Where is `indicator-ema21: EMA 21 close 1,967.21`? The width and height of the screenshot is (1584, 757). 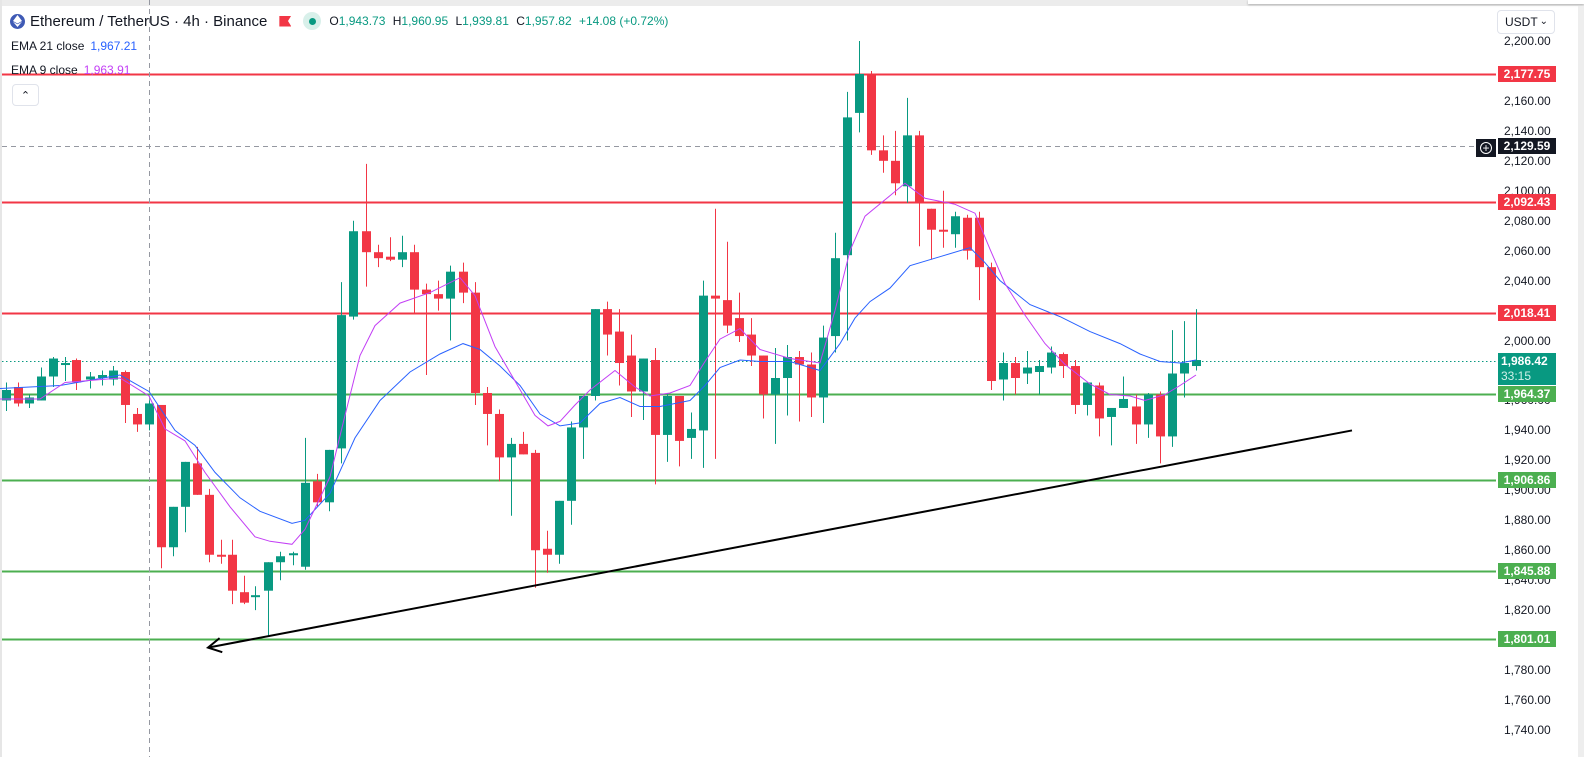
indicator-ema21: EMA 21 close 1,967.21 is located at coordinates (74, 46).